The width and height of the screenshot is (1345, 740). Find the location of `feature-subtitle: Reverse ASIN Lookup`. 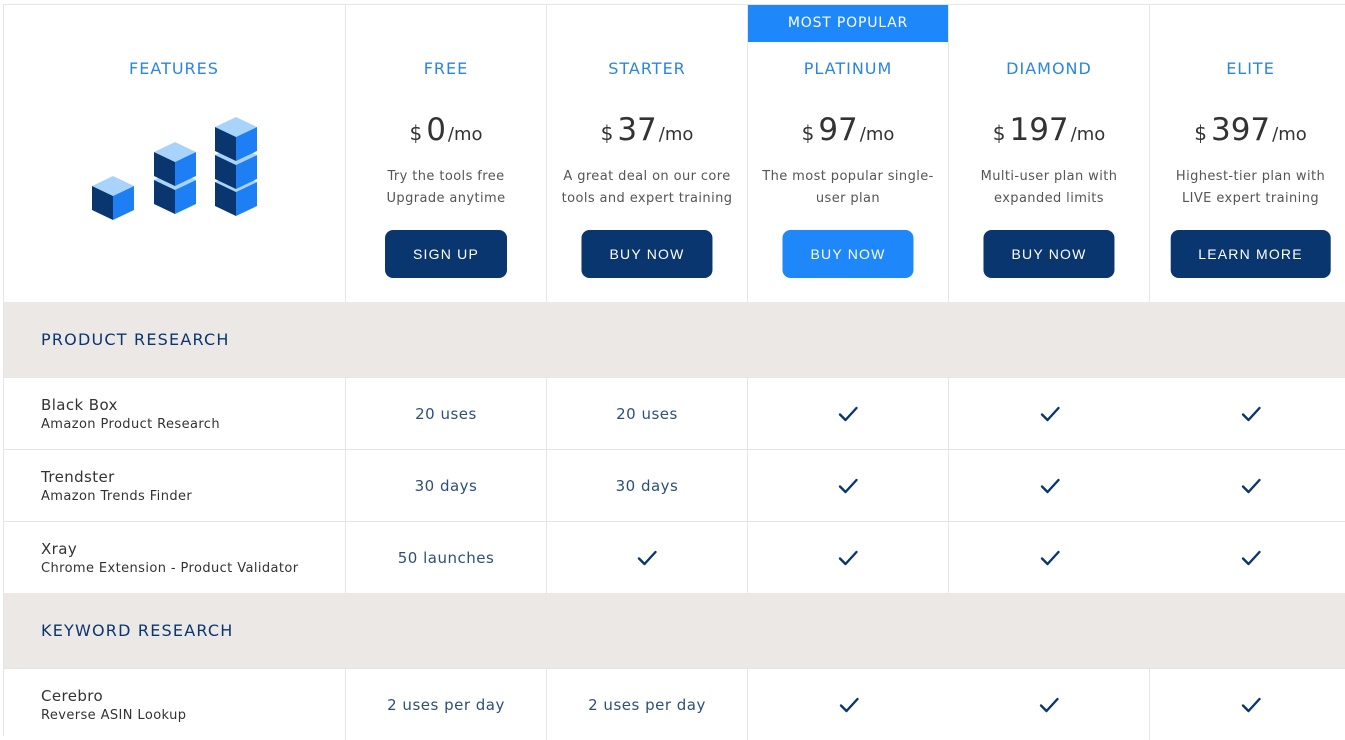

feature-subtitle: Reverse ASIN Lookup is located at coordinates (114, 715).